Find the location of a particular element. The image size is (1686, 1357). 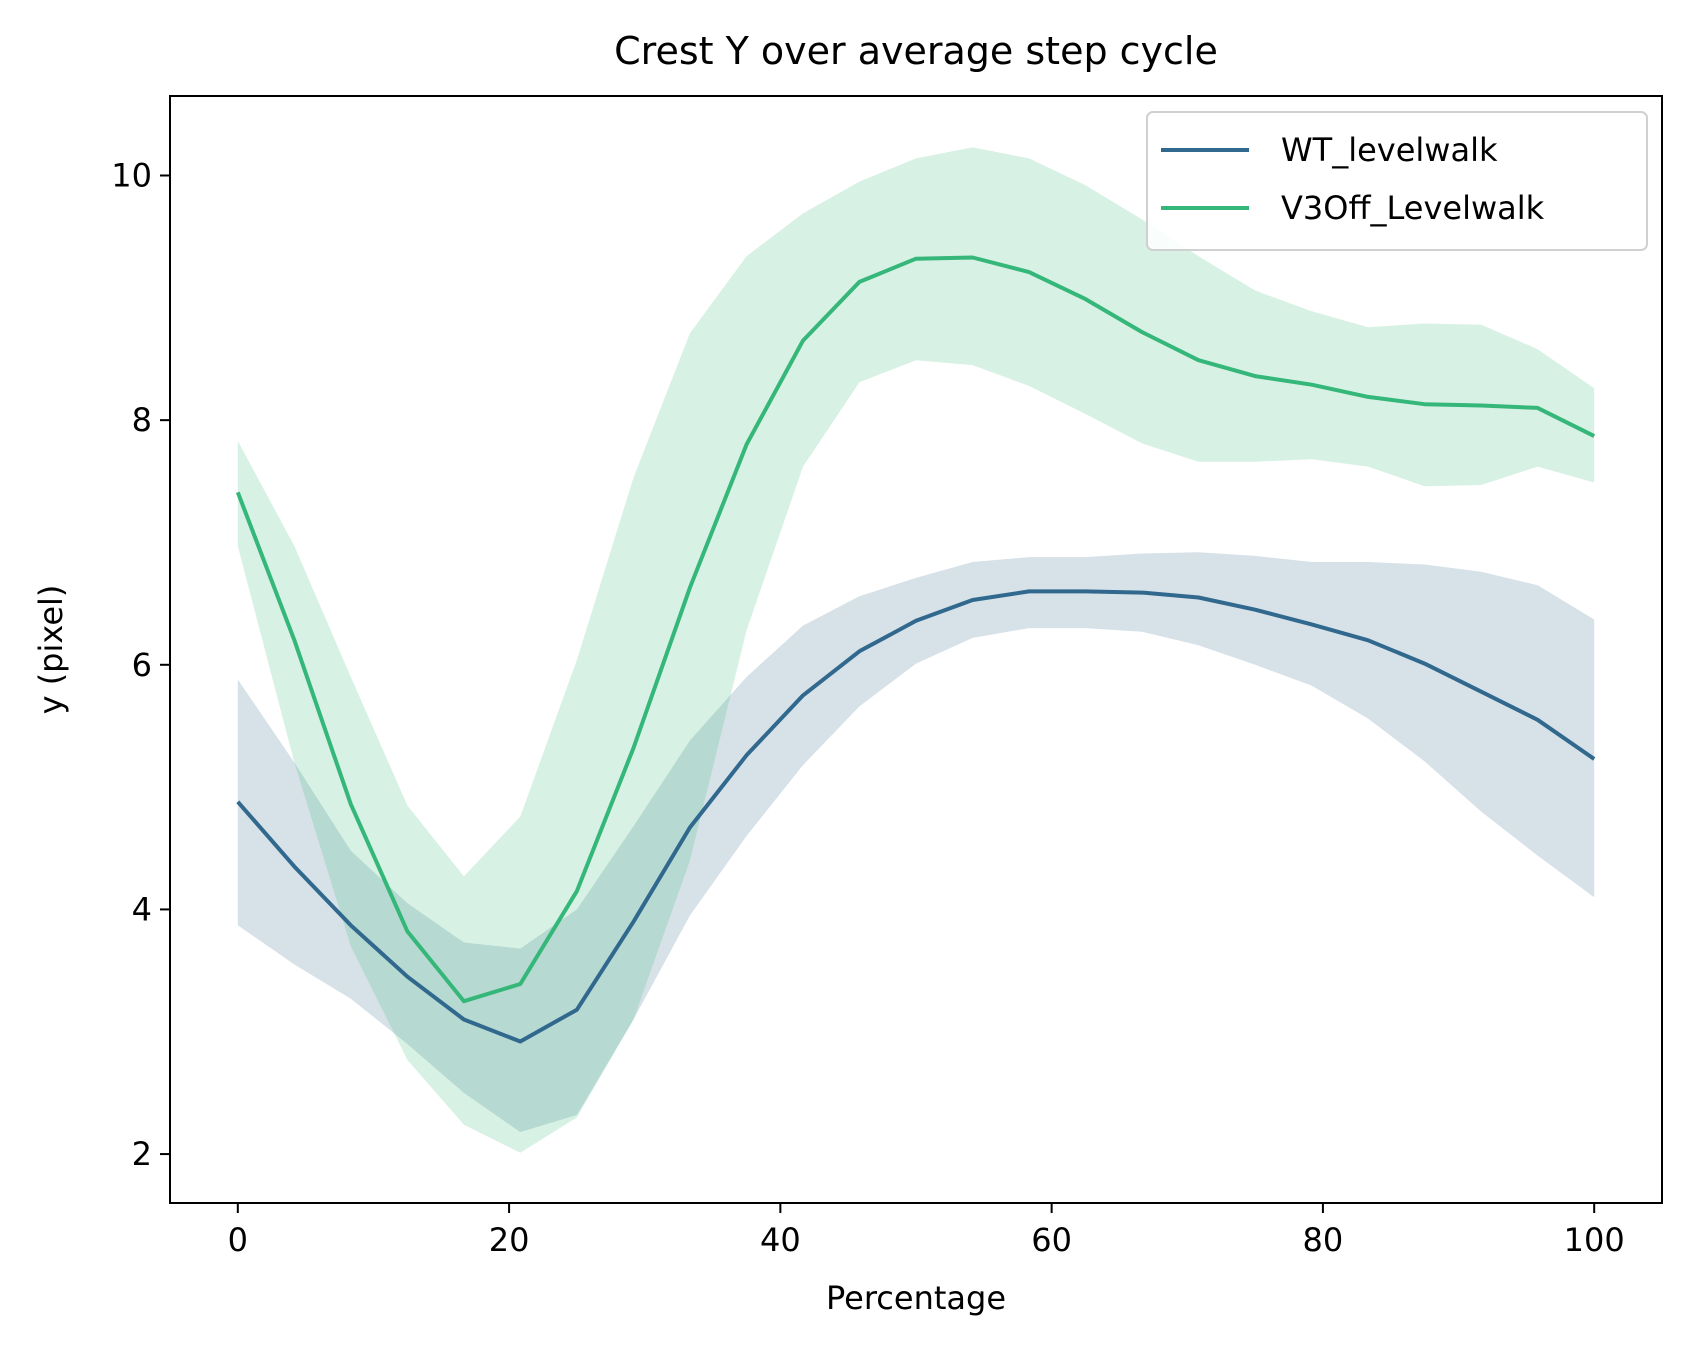

x-axis-label: Percentage is located at coordinates (916, 1298).